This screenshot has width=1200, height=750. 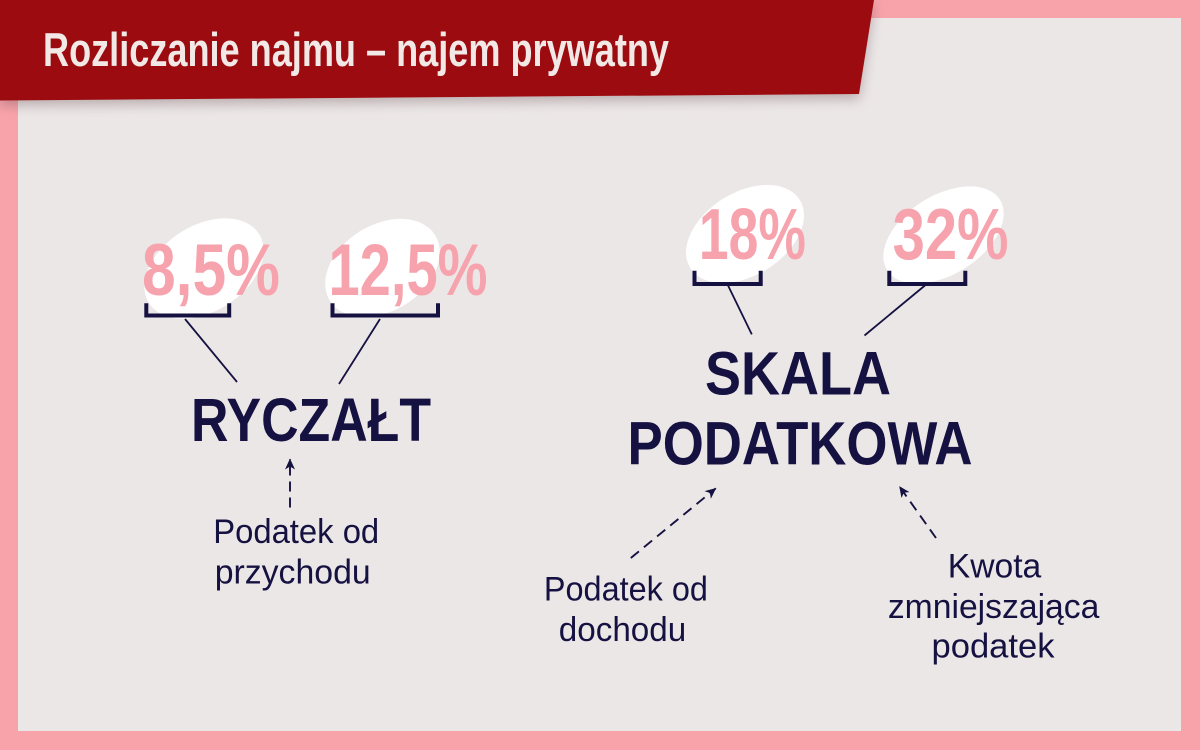 I want to click on svg-text: PODATKOWA, so click(x=800, y=444).